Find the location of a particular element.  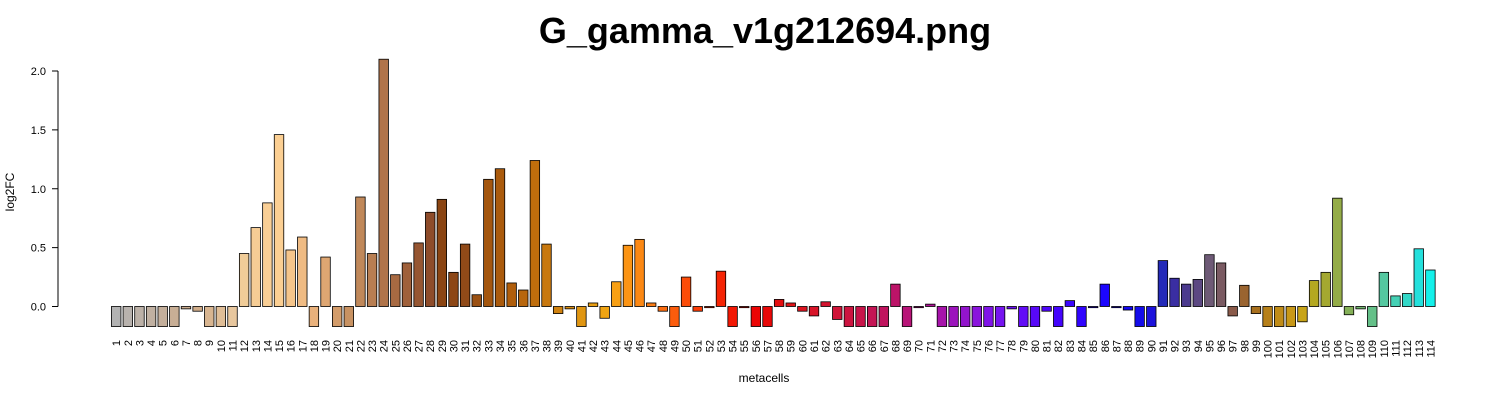

x-tick-label: 104 is located at coordinates (1315, 349).